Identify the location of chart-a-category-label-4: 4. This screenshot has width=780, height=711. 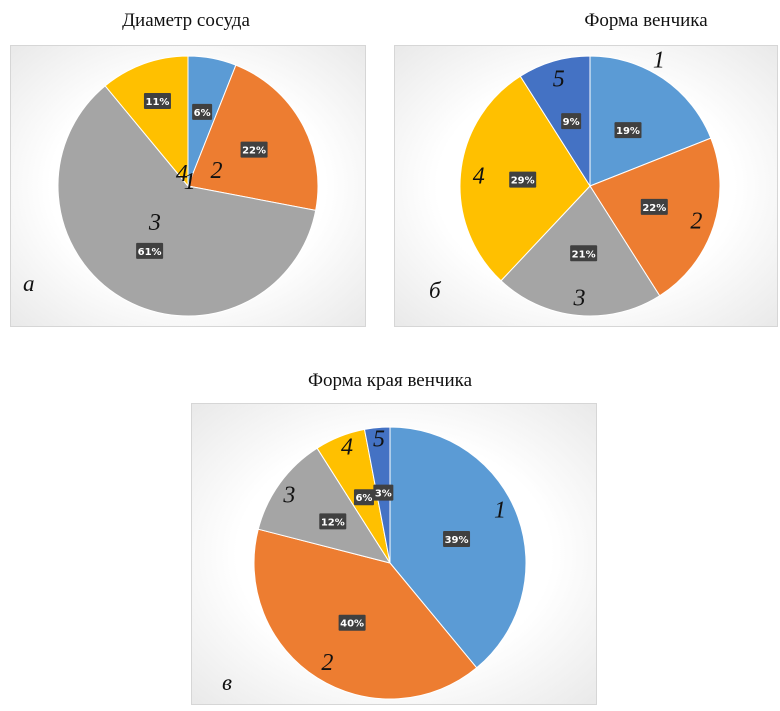
(182, 174).